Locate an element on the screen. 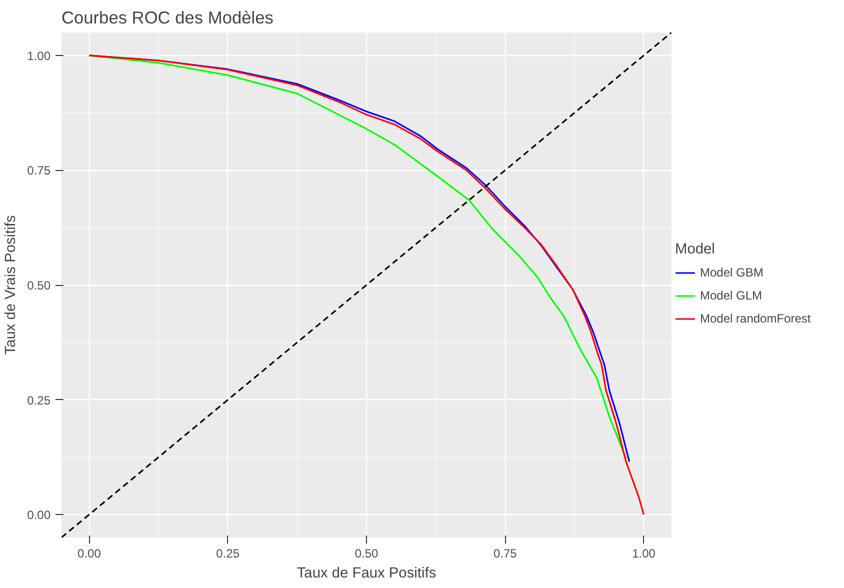 The width and height of the screenshot is (844, 588). y-tick-label: 0.00 is located at coordinates (39, 515).